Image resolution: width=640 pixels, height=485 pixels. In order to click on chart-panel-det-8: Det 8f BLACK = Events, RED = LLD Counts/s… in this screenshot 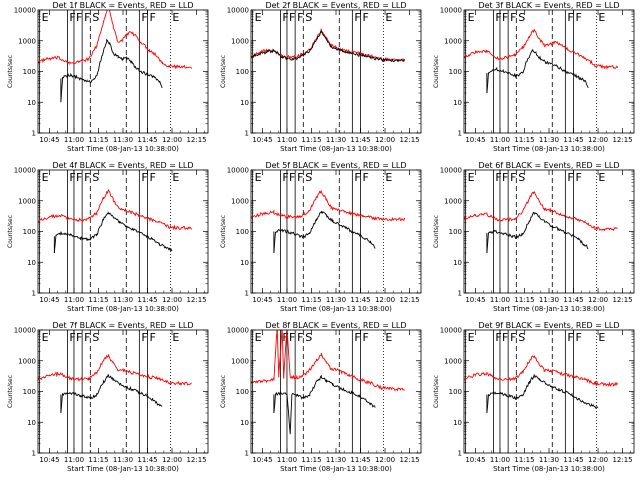, I will do `click(321, 397)`.